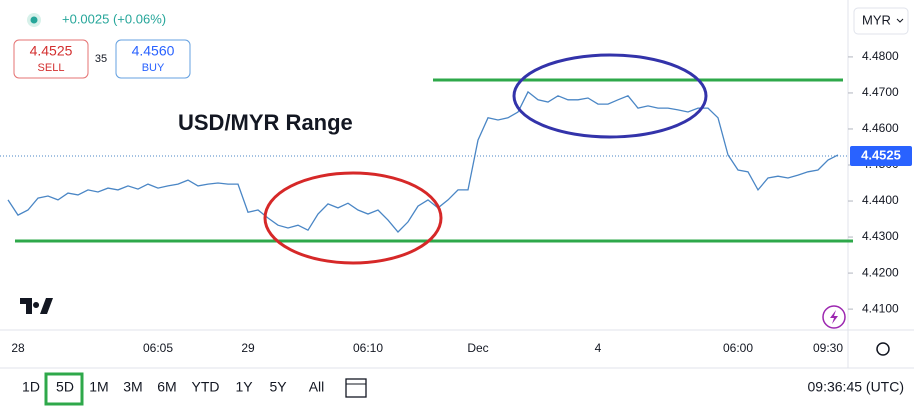  What do you see at coordinates (856, 387) in the screenshot?
I see `clock: 09:36:45 (UTC)` at bounding box center [856, 387].